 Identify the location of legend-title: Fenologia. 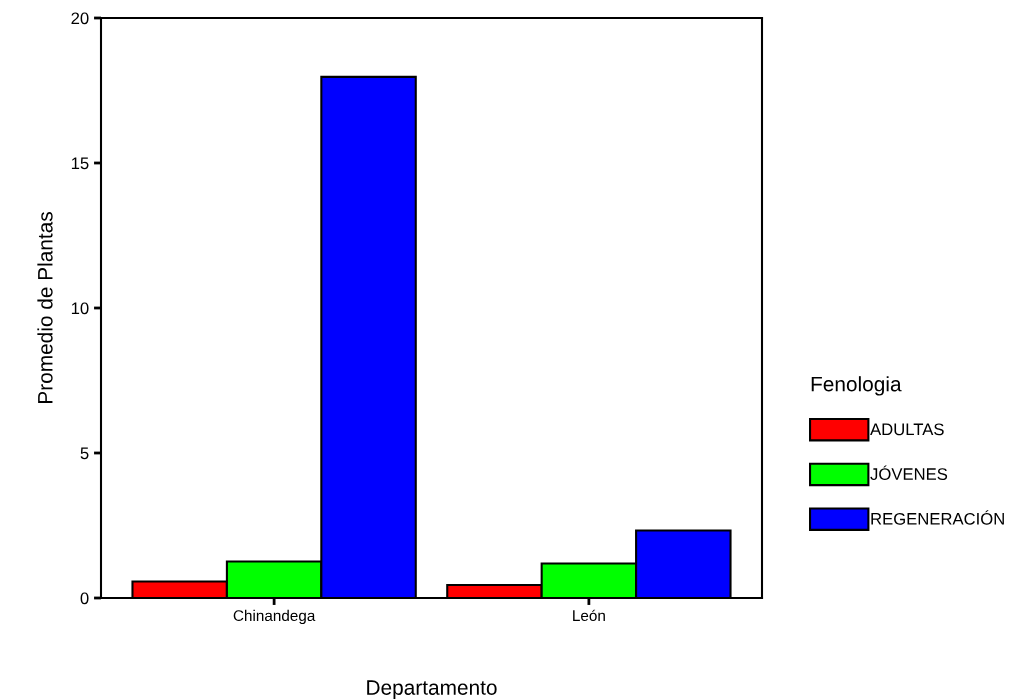
(856, 386).